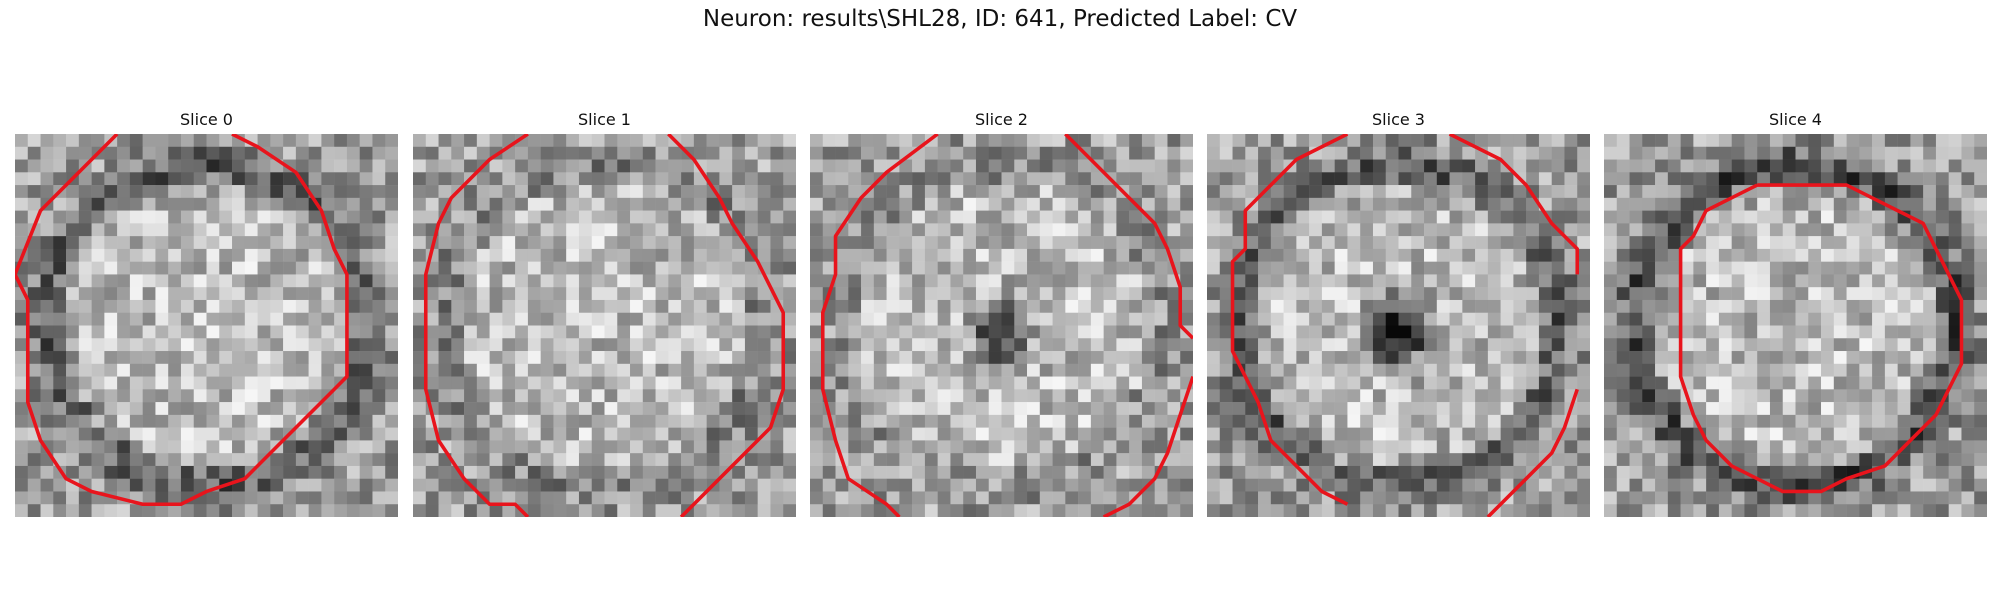  I want to click on slice-title: Slice 4, so click(1795, 119).